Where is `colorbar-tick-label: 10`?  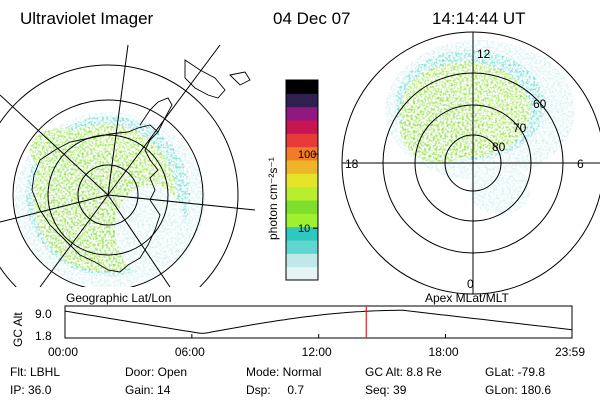
colorbar-tick-label: 10 is located at coordinates (304, 229).